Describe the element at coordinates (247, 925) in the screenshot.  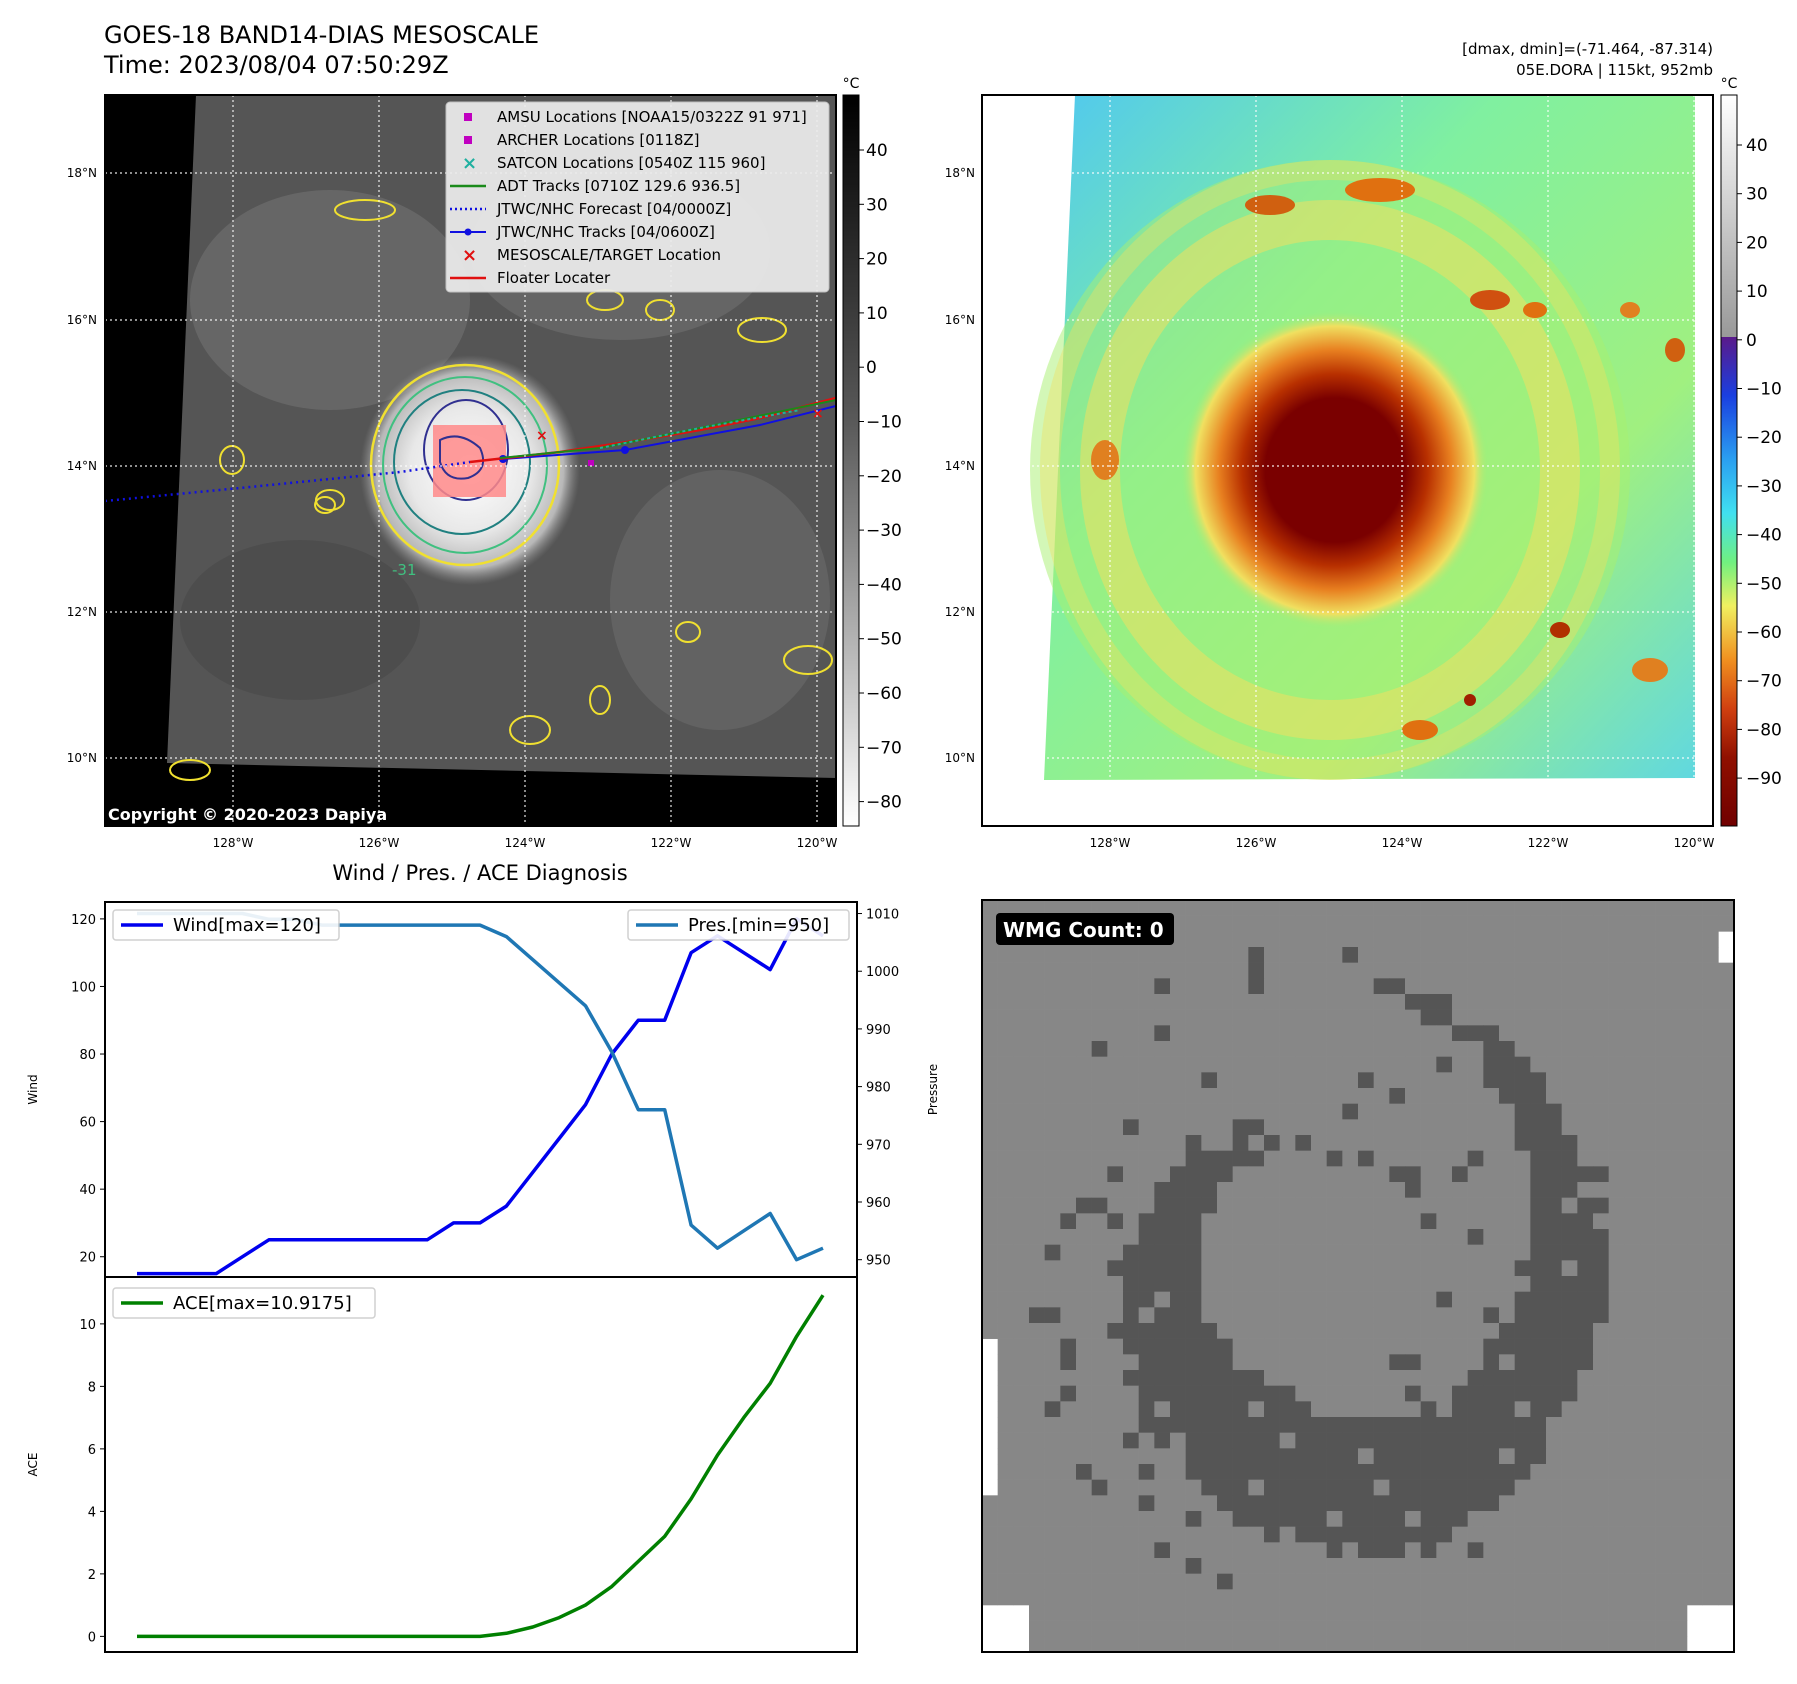
I see `chart-legend-label: Wind[max=120]` at that location.